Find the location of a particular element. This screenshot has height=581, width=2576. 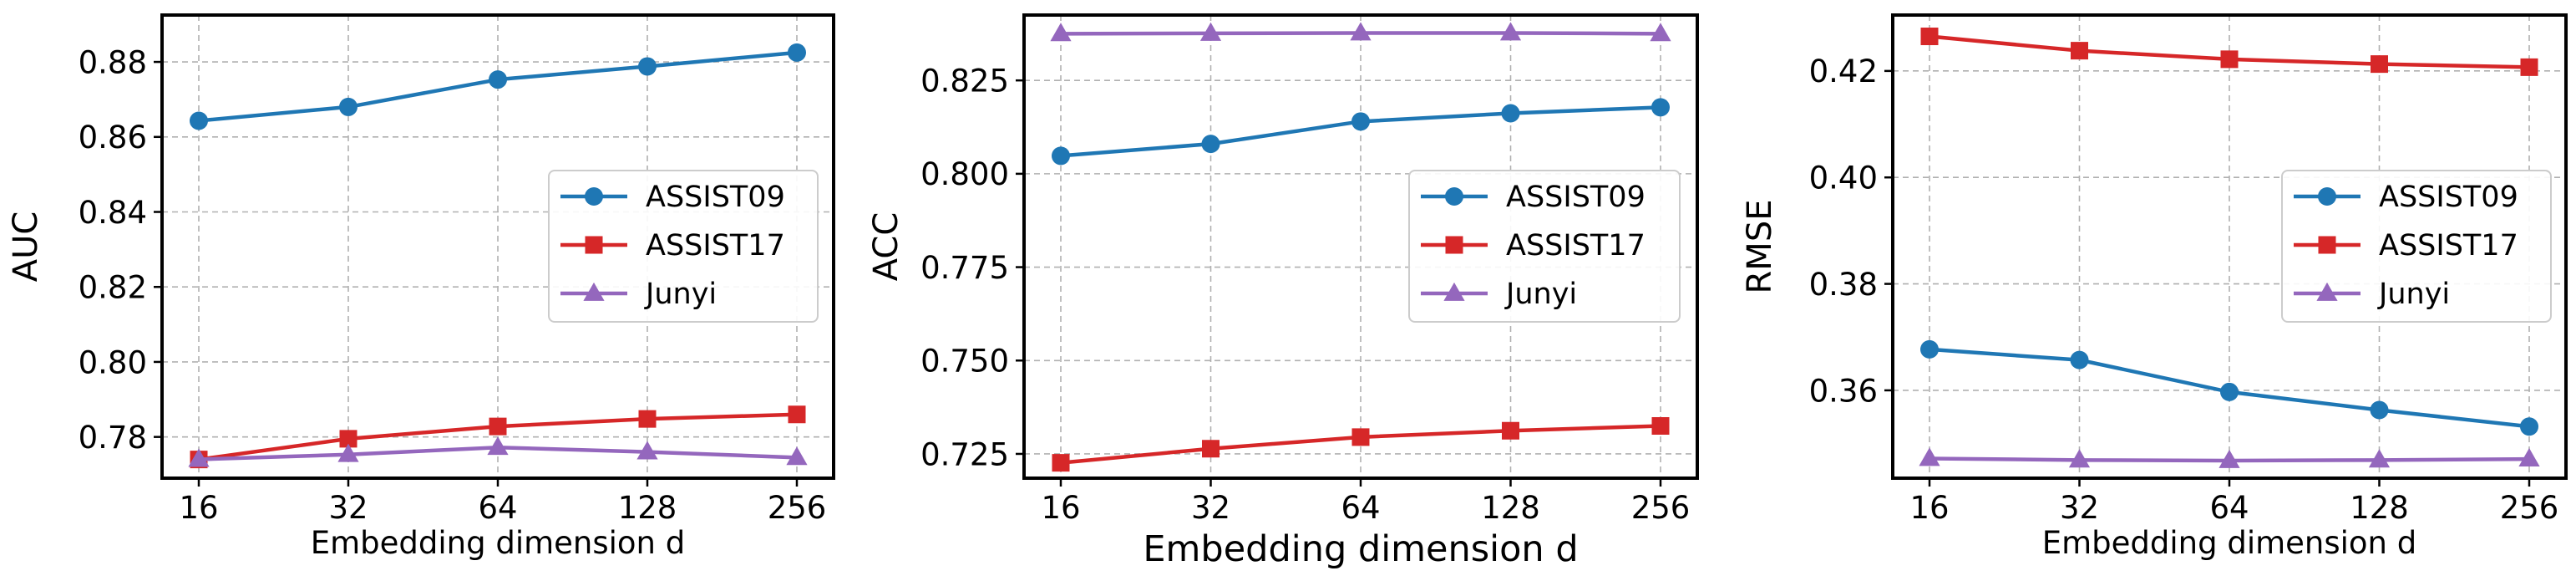

y-tick-label: 0.88 is located at coordinates (113, 62).